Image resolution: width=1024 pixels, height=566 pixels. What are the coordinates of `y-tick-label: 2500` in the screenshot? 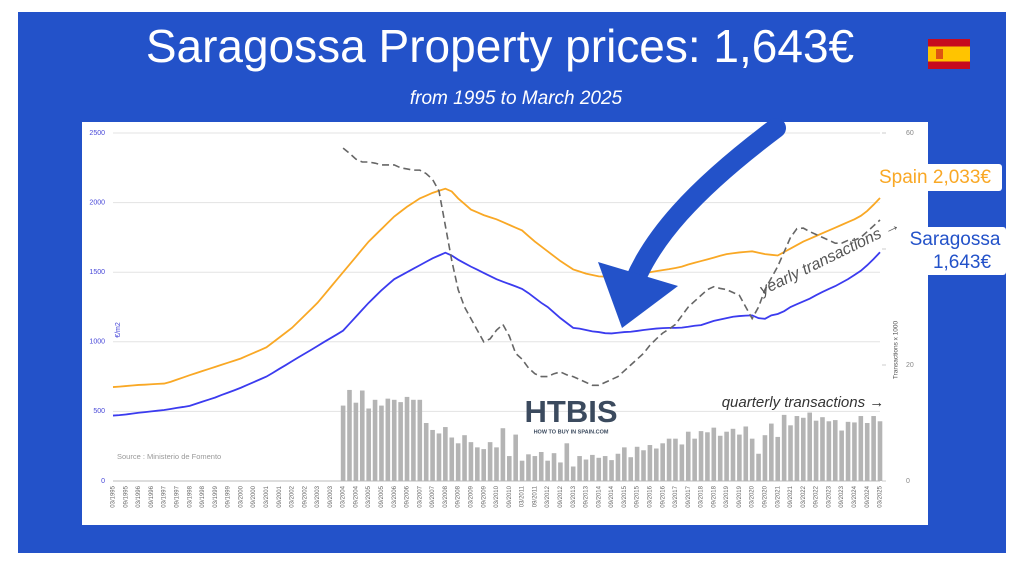 It's located at (97, 133).